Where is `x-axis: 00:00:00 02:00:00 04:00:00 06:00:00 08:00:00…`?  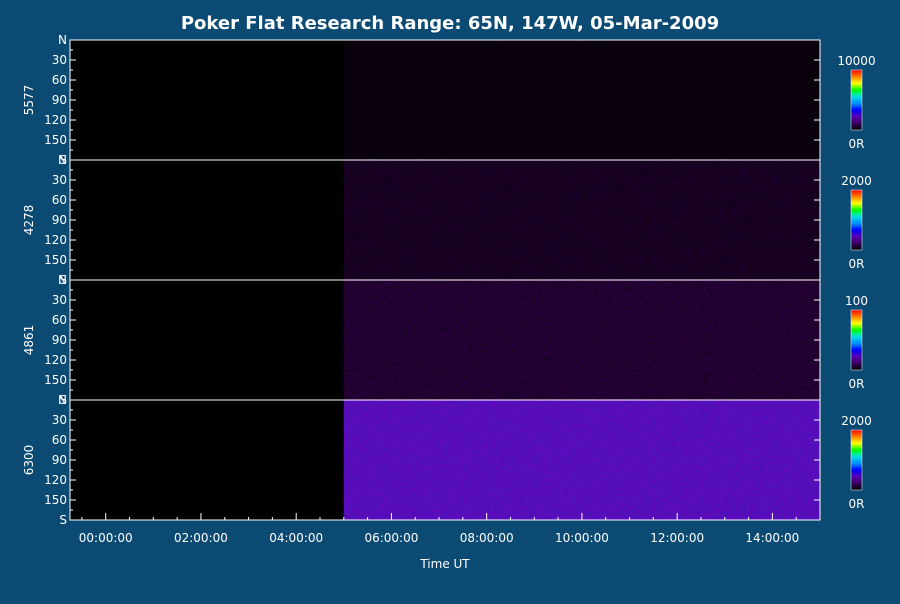
x-axis: 00:00:00 02:00:00 04:00:00 06:00:00 08:00:00… is located at coordinates (450, 529).